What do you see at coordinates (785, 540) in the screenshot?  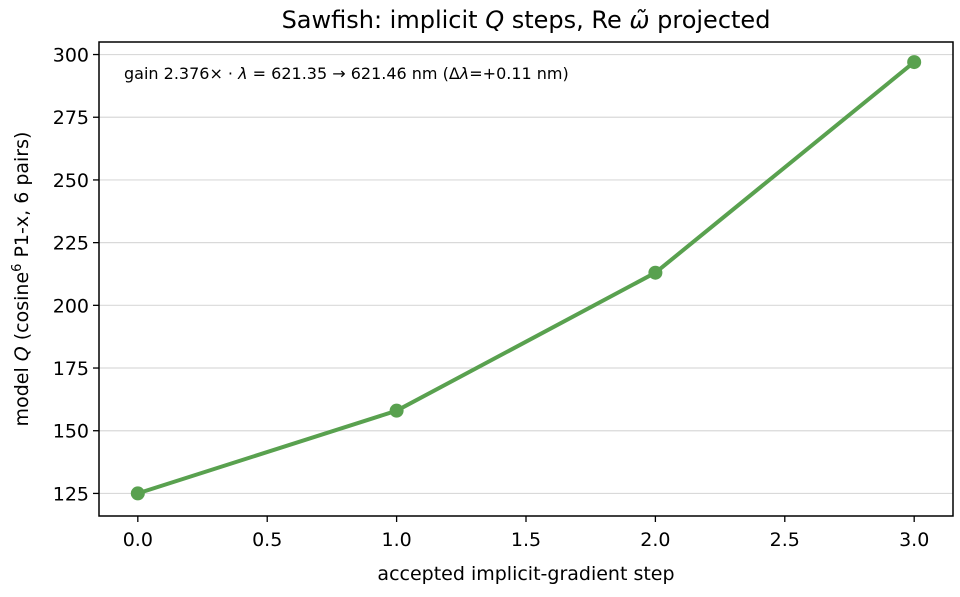 I see `x-tick-label: 2.5` at bounding box center [785, 540].